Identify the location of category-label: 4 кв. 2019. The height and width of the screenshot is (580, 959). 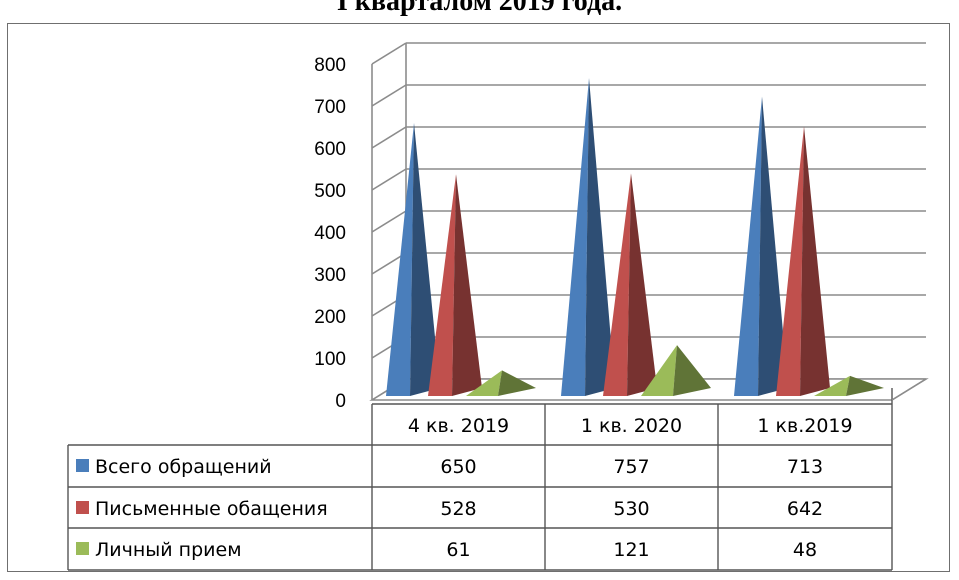
(458, 426).